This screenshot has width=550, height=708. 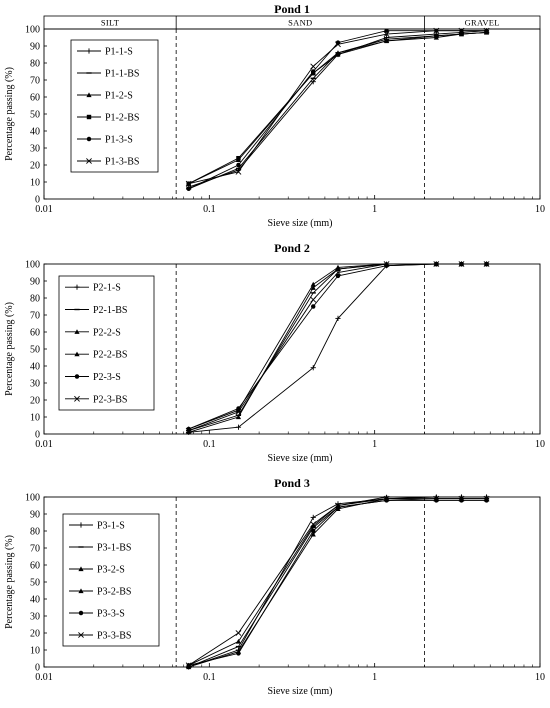 I want to click on legend-label-P3-1-S: P3-1-S, so click(x=111, y=526).